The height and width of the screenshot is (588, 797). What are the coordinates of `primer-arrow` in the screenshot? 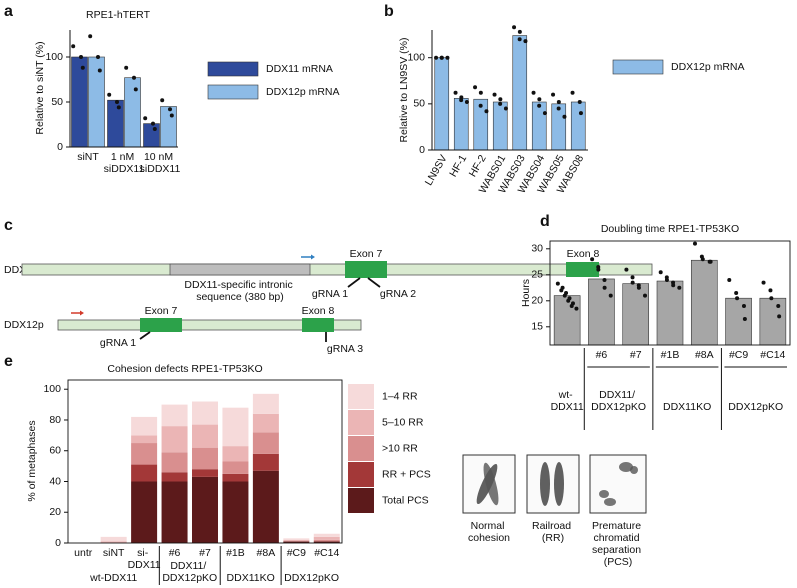 It's located at (82, 313).